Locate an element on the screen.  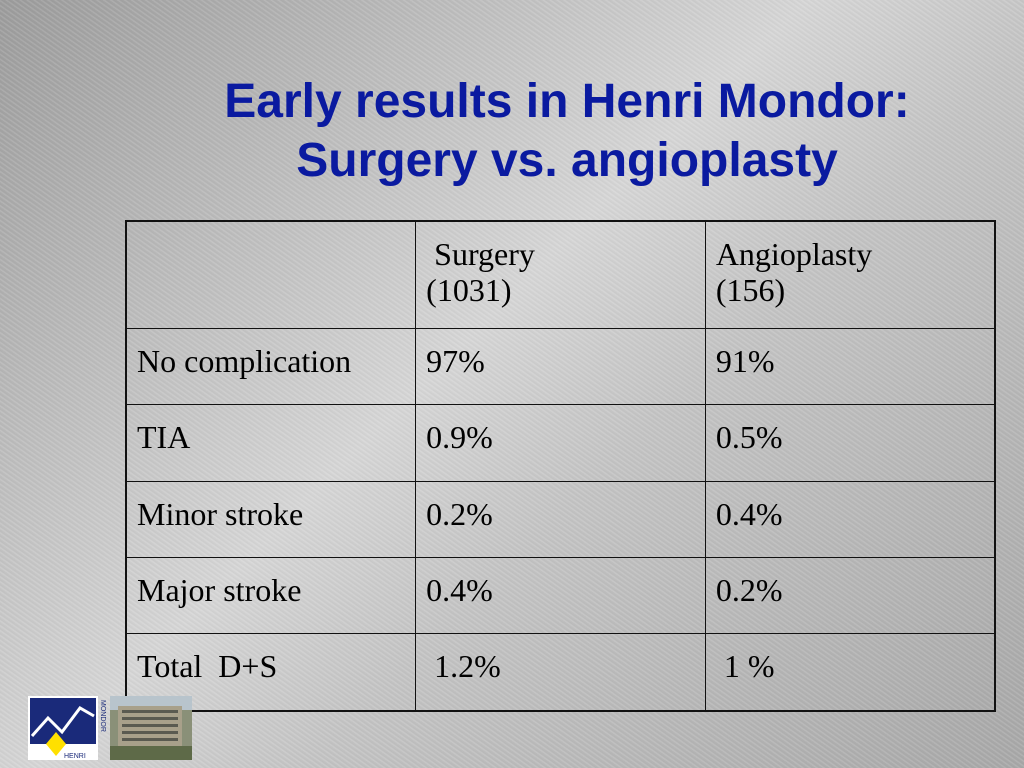
surgery-value: 0.9% is located at coordinates (560, 443).